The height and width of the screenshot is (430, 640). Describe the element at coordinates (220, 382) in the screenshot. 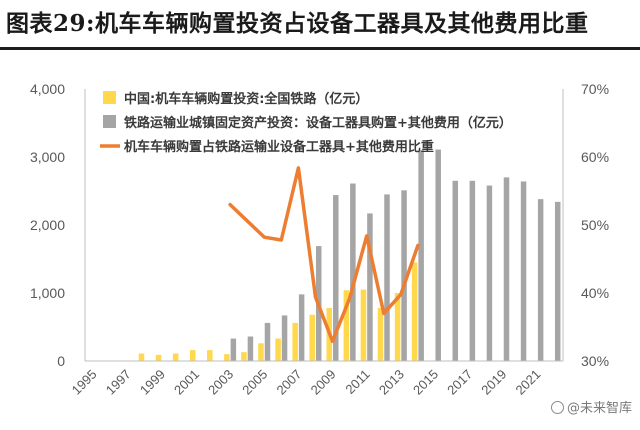

I see `x-tick-label: 2003` at that location.